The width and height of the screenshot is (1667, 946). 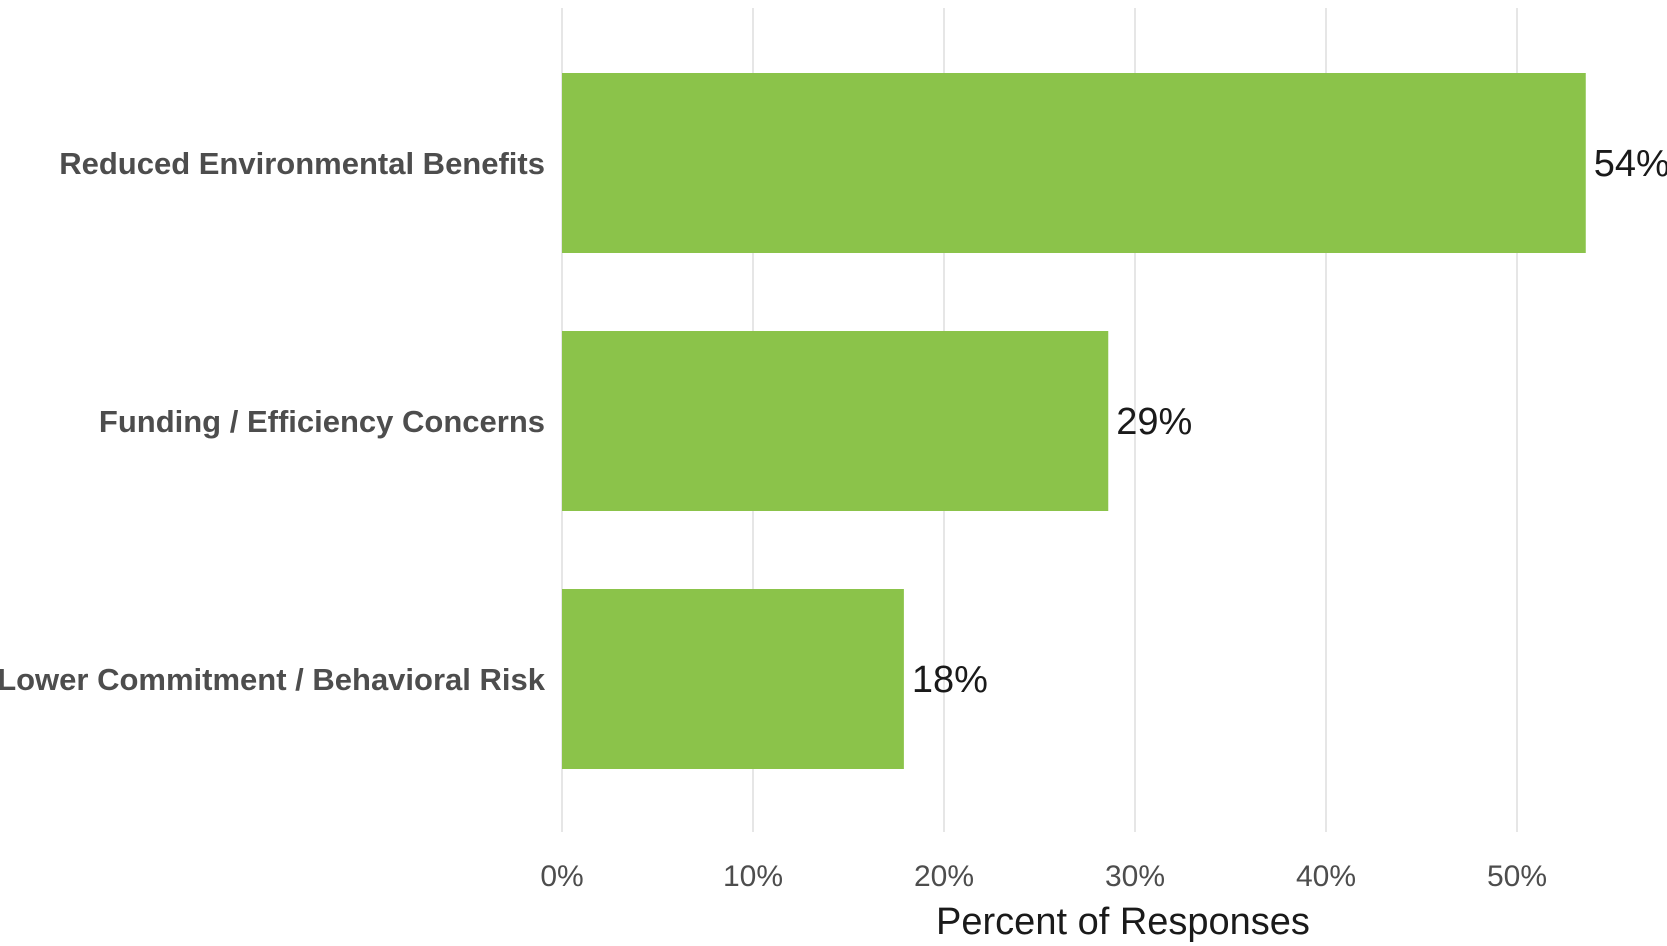 I want to click on x-tick-label: 50%, so click(x=1517, y=876).